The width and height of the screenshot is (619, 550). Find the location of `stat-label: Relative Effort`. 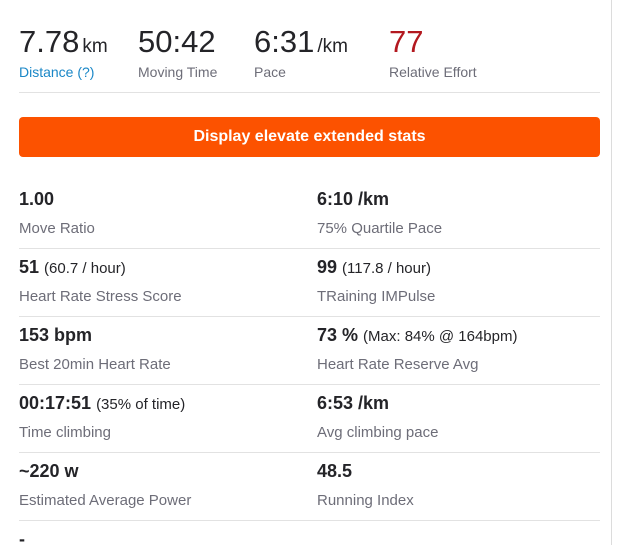

stat-label: Relative Effort is located at coordinates (433, 72).